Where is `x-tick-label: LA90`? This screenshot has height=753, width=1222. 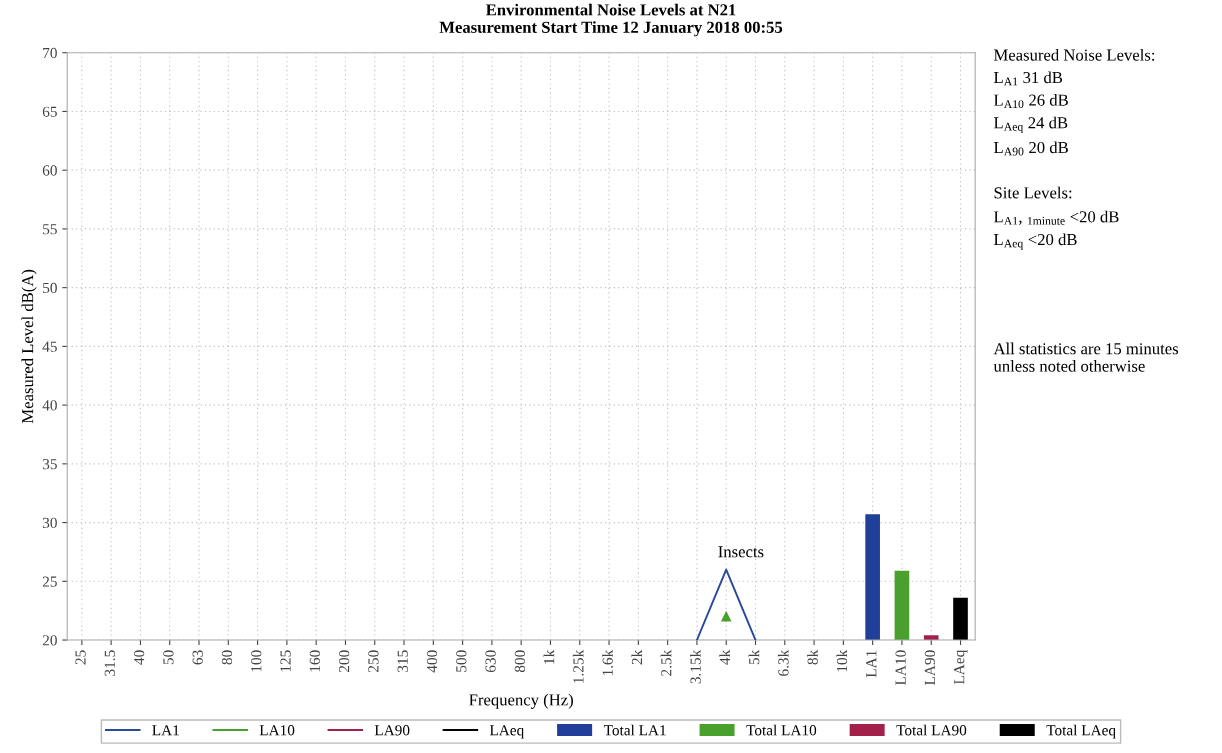 x-tick-label: LA90 is located at coordinates (930, 667).